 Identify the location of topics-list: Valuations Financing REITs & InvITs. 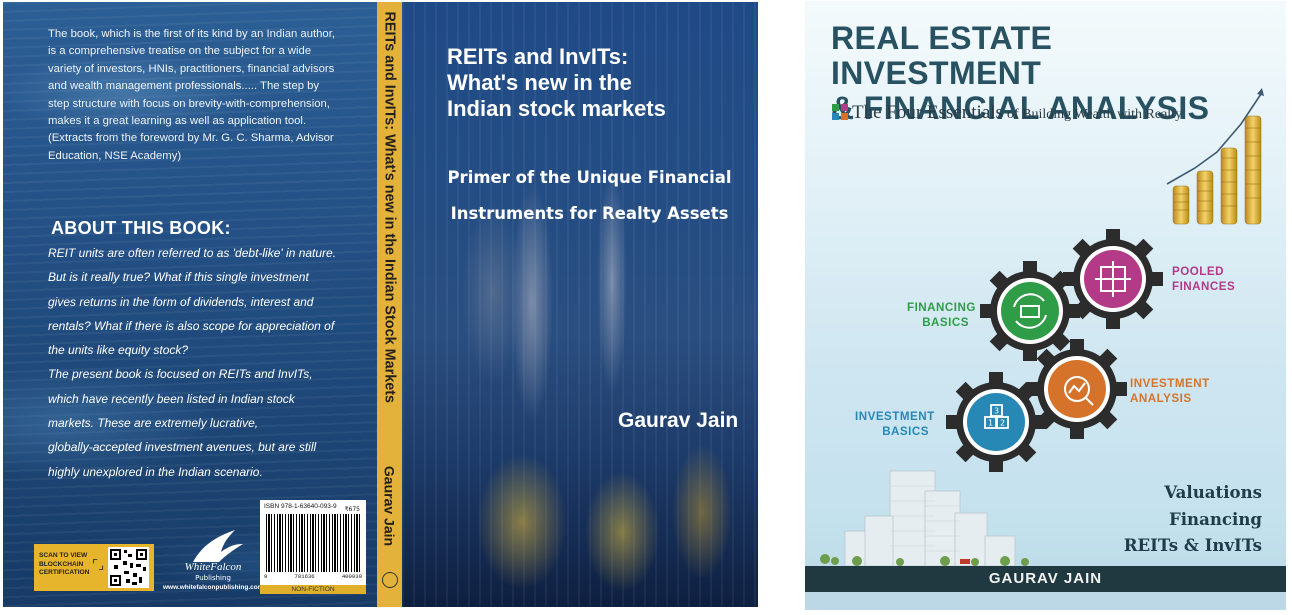
(1193, 519).